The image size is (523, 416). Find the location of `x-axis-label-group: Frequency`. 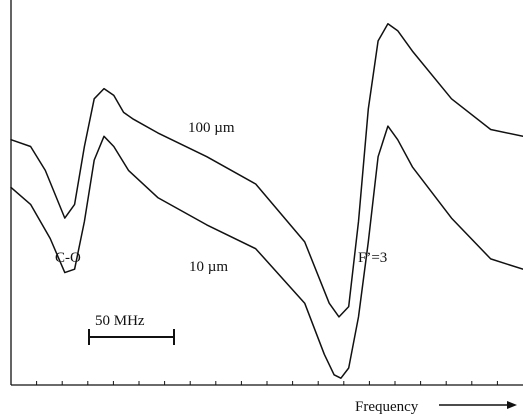

x-axis-label-group: Frequency is located at coordinates (436, 407).